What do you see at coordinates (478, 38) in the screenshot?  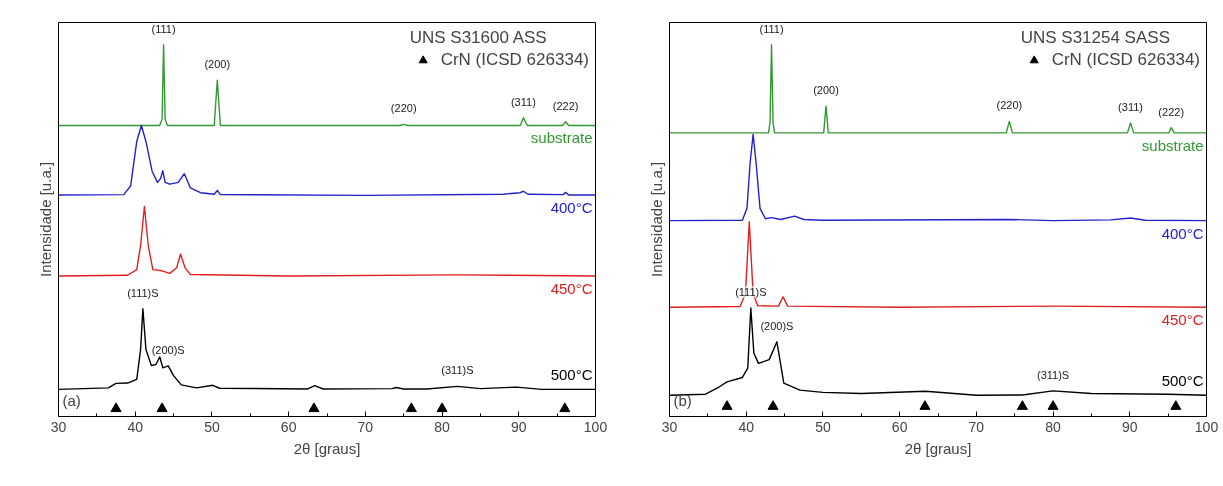 I see `legend-title: UNS S31600 ASS` at bounding box center [478, 38].